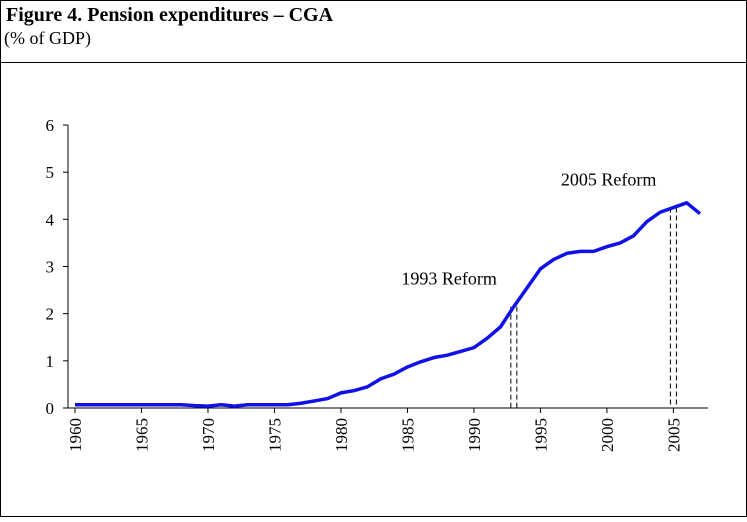  I want to click on x-tick-label: 1970, so click(208, 435).